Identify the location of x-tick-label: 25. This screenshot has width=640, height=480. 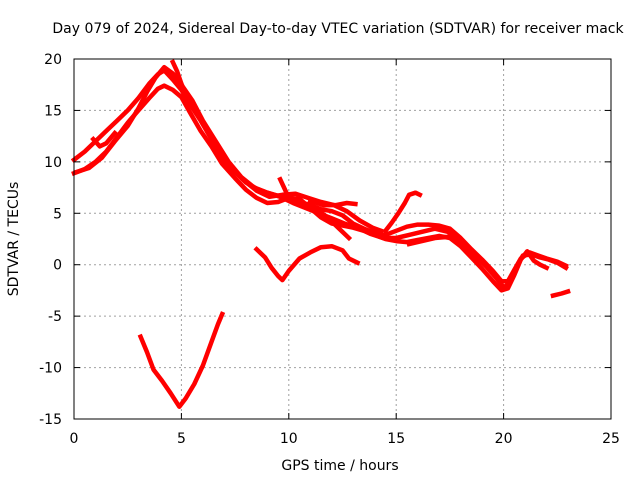
(611, 439).